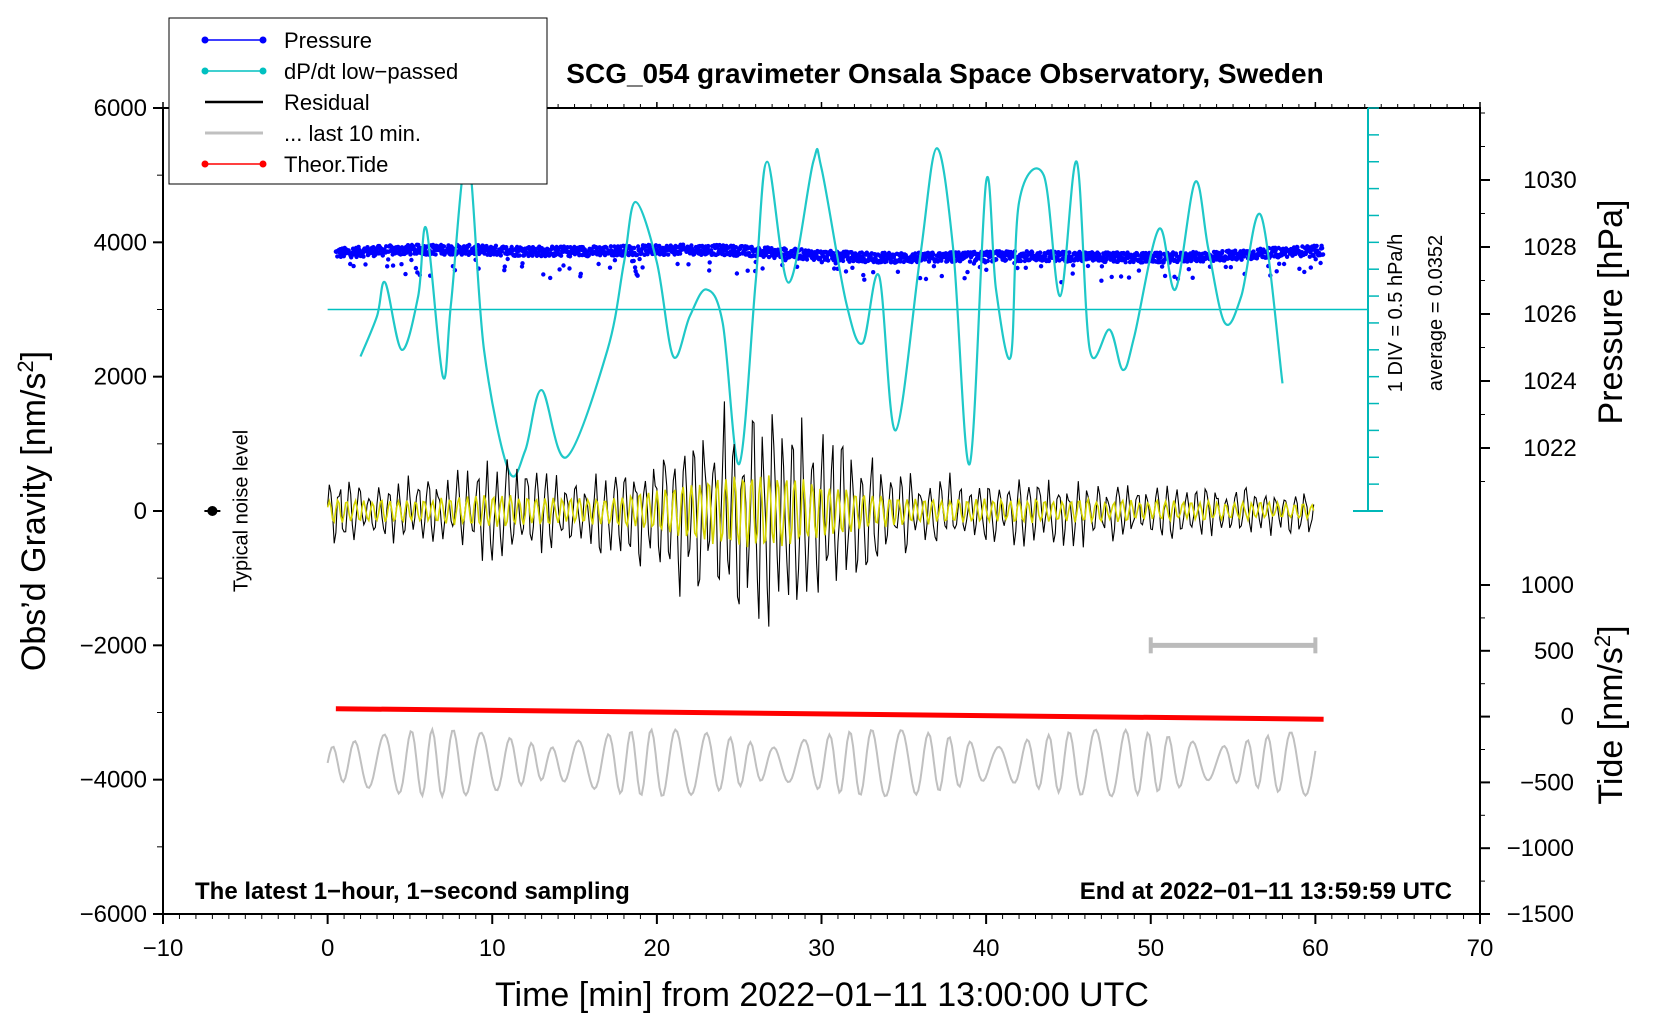 The width and height of the screenshot is (1660, 1020). Describe the element at coordinates (492, 948) in the screenshot. I see `x-tick-label: 10` at that location.